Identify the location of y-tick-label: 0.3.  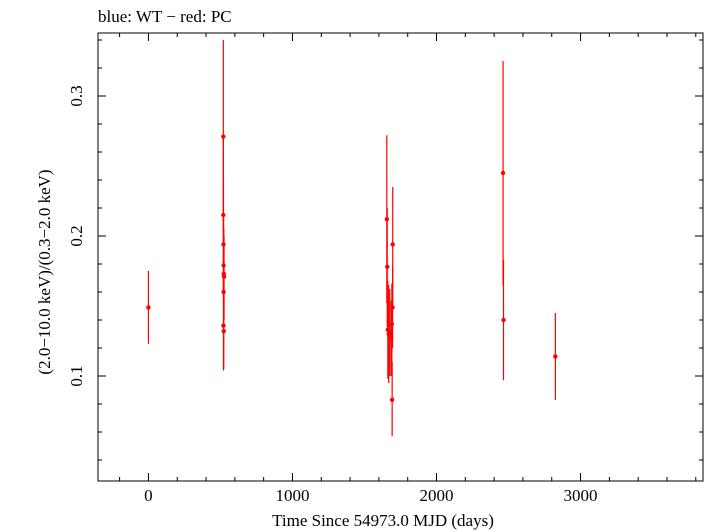
(76, 95).